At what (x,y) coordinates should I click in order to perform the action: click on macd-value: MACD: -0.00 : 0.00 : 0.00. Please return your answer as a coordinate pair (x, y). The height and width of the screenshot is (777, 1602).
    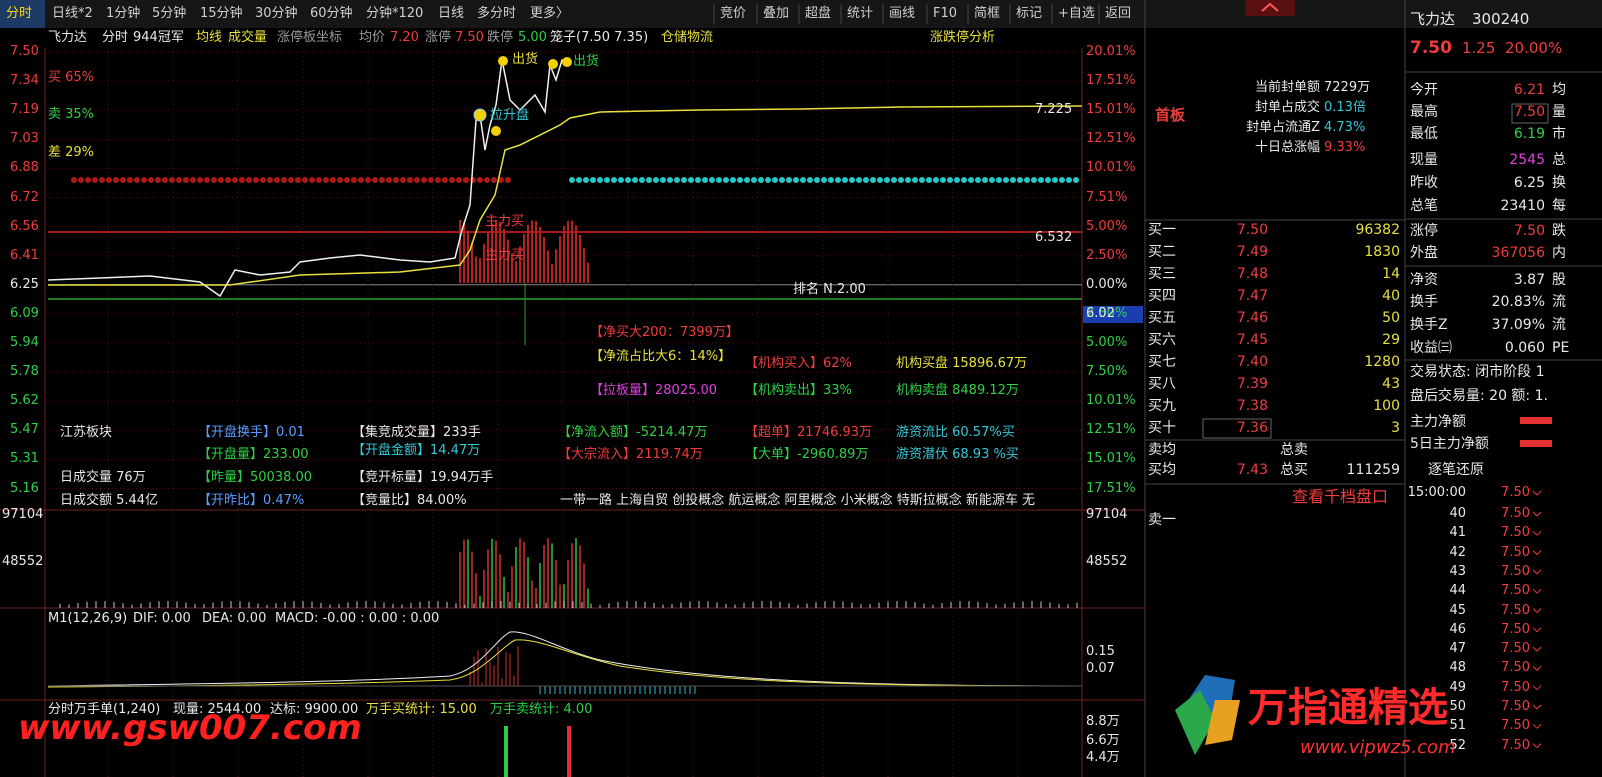
    Looking at the image, I should click on (357, 618).